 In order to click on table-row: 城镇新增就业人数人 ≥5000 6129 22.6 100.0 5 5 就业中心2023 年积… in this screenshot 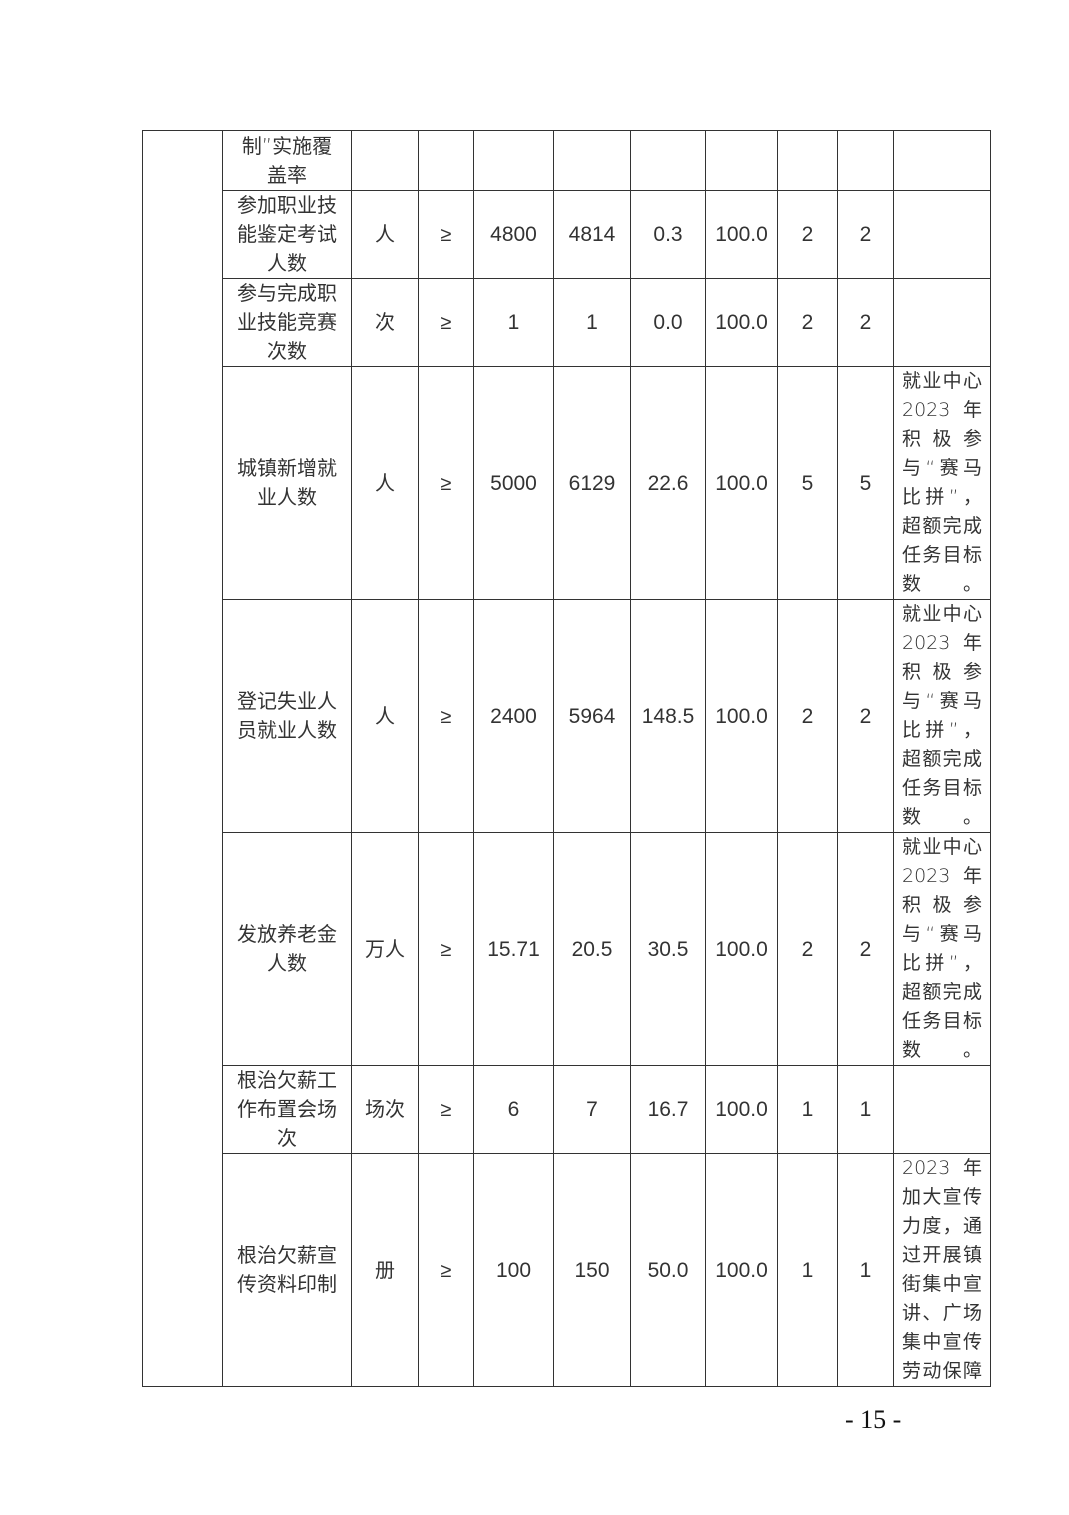, I will do `click(567, 483)`.